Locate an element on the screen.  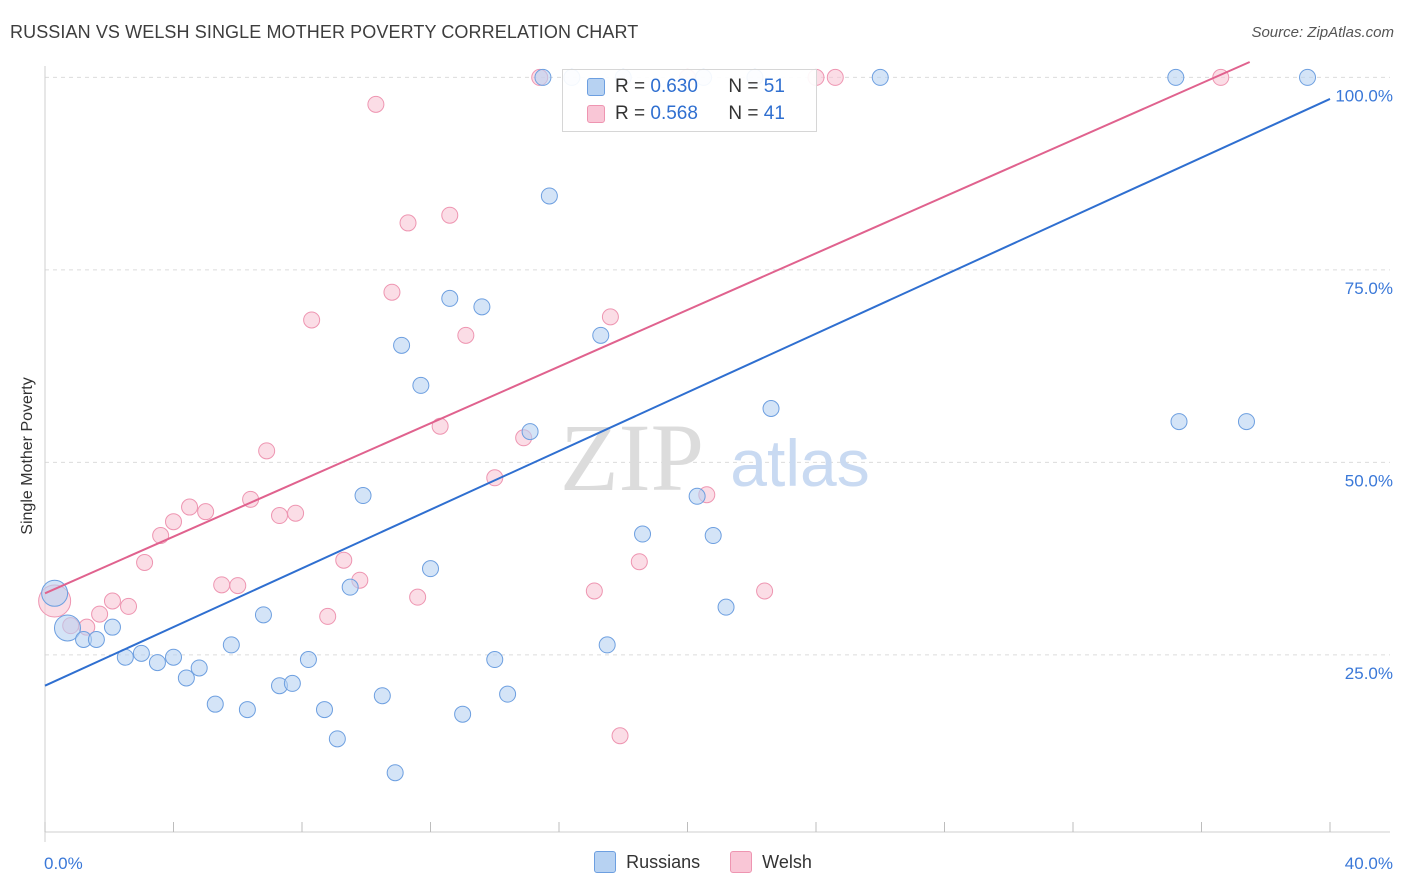
y-axis-label: Single Mother Poverty is located at coordinates (27, 456).